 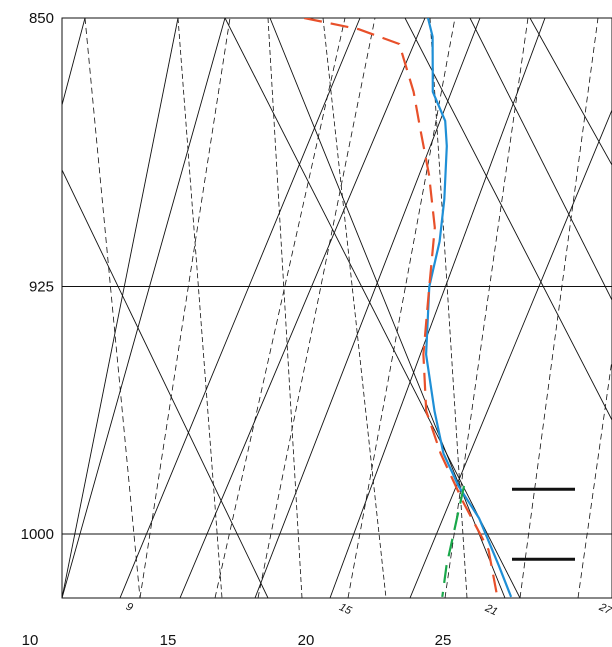 What do you see at coordinates (37, 276) in the screenshot?
I see `y-tick-labels: 850 925 1000` at bounding box center [37, 276].